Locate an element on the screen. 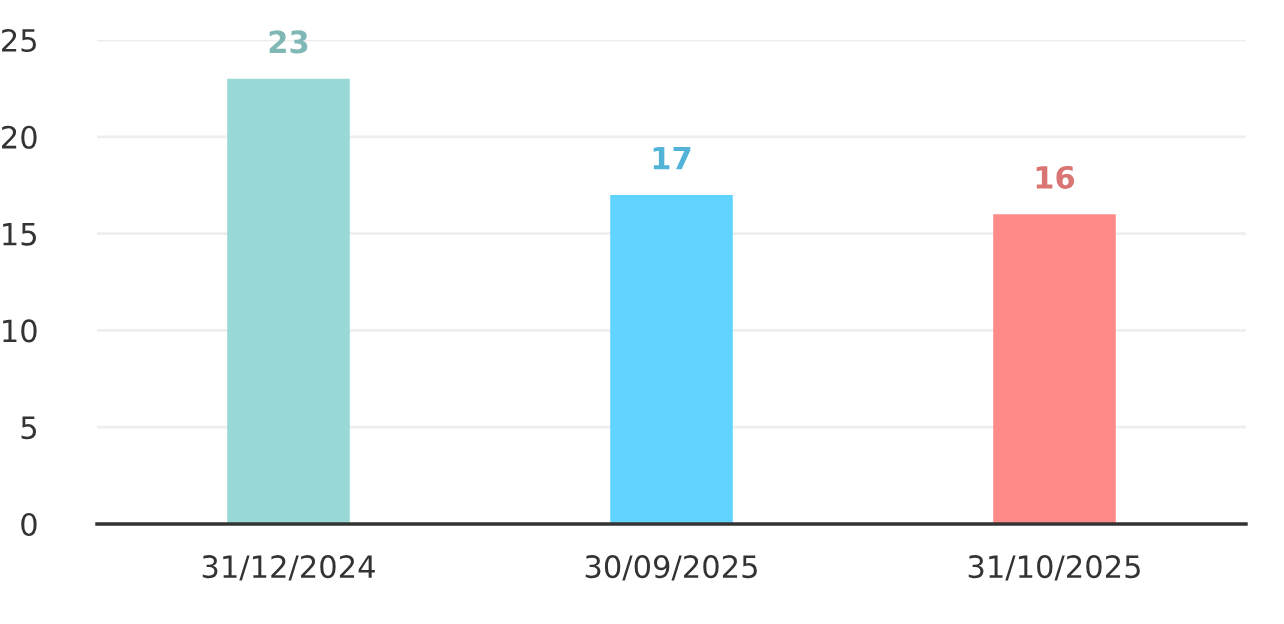  y-tick-label: 25 is located at coordinates (19, 40).